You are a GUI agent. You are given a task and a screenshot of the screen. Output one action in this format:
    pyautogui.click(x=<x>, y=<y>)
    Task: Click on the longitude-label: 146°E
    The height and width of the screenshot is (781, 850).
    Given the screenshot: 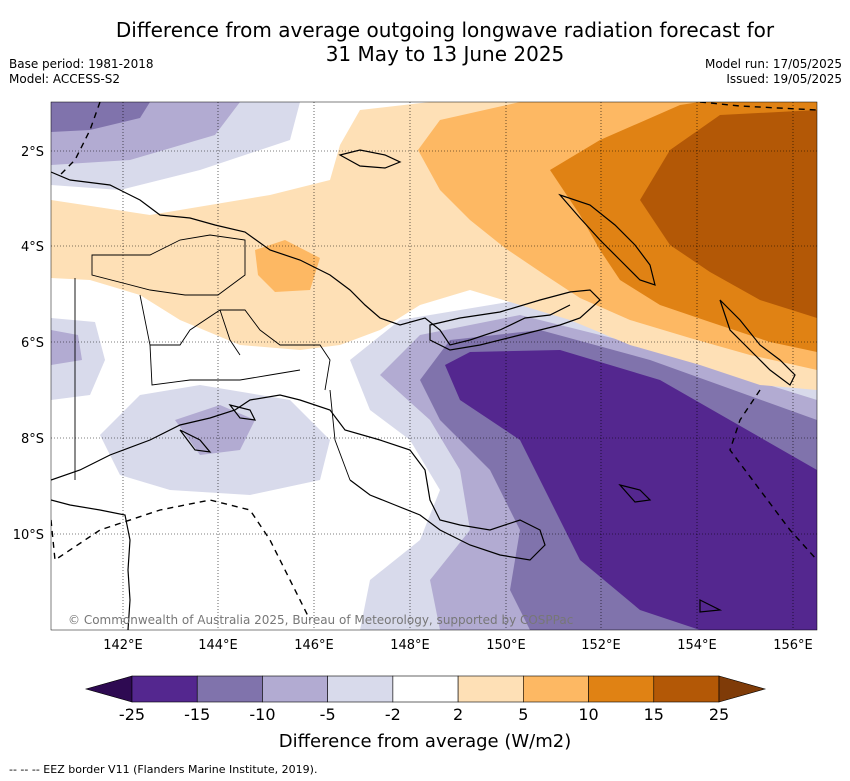 What is the action you would take?
    pyautogui.click(x=314, y=645)
    